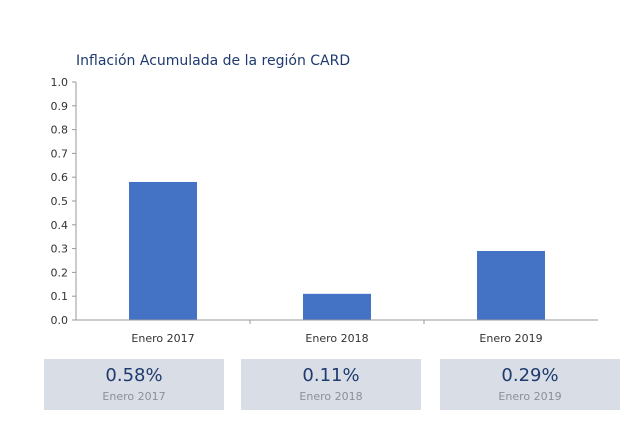 The height and width of the screenshot is (424, 640). Describe the element at coordinates (530, 396) in the screenshot. I see `summary-label: Enero 2019` at that location.